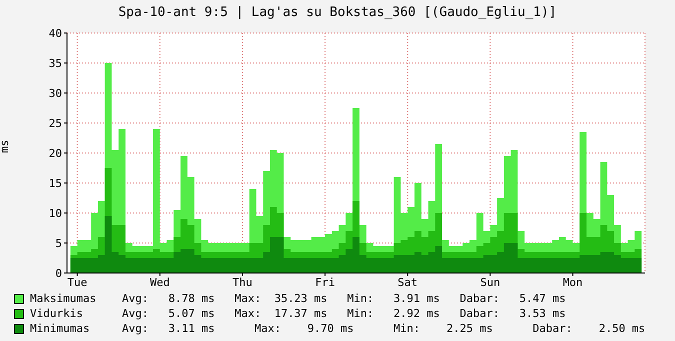 This screenshot has height=341, width=675. What do you see at coordinates (55, 33) in the screenshot?
I see `y-tick-label: 40` at bounding box center [55, 33].